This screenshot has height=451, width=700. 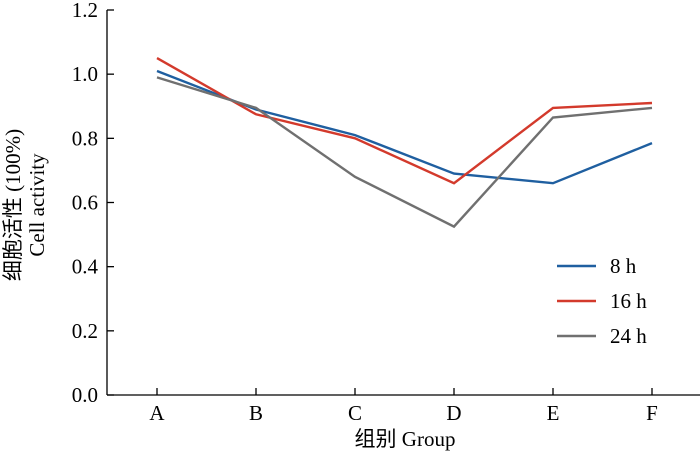 What do you see at coordinates (602, 301) in the screenshot?
I see `legend: 8 h 16 h 24 h` at bounding box center [602, 301].